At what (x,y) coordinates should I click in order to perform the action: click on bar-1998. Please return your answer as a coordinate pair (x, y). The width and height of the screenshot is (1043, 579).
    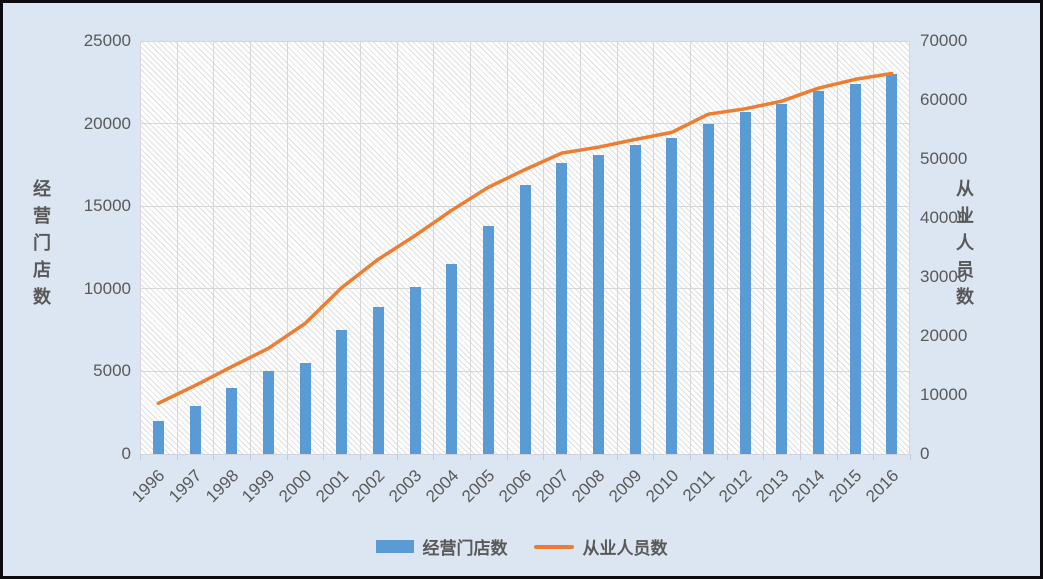
    Looking at the image, I should click on (232, 420).